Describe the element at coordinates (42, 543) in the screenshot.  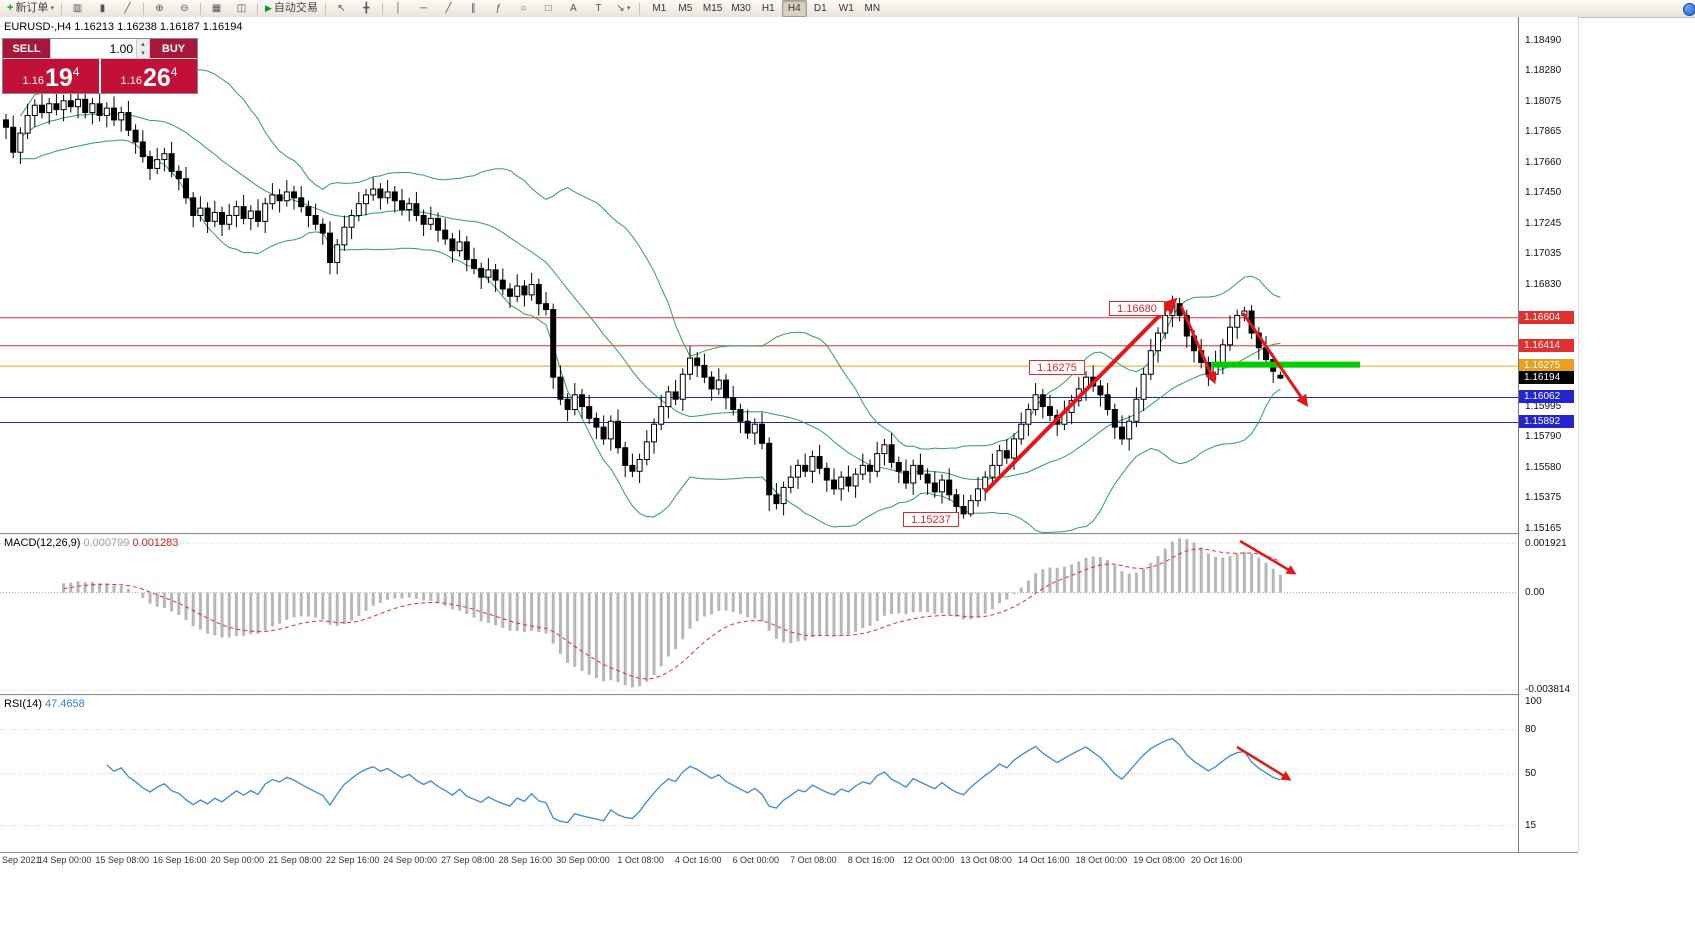
I see `macd-name: MACD(12,26,9)` at that location.